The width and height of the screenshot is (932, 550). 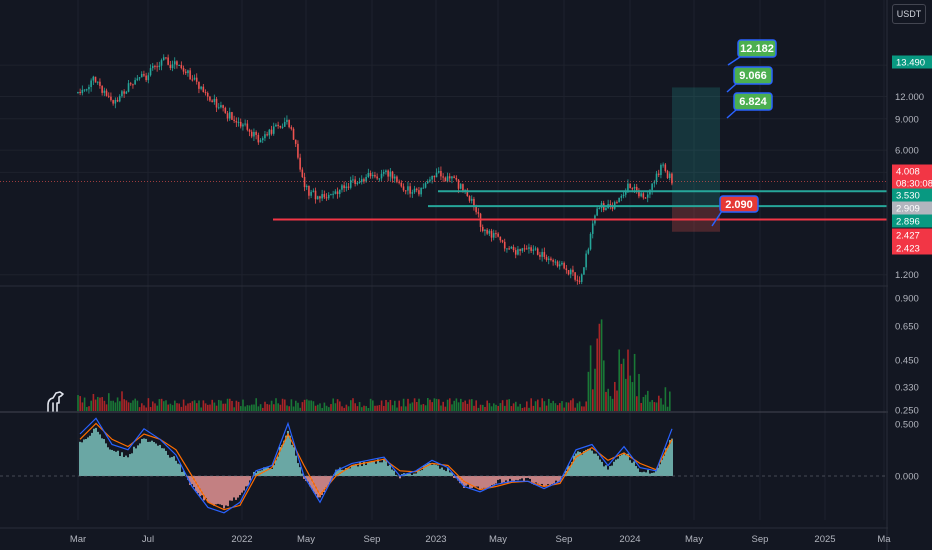 What do you see at coordinates (78, 539) in the screenshot?
I see `time-tick-label: Mar` at bounding box center [78, 539].